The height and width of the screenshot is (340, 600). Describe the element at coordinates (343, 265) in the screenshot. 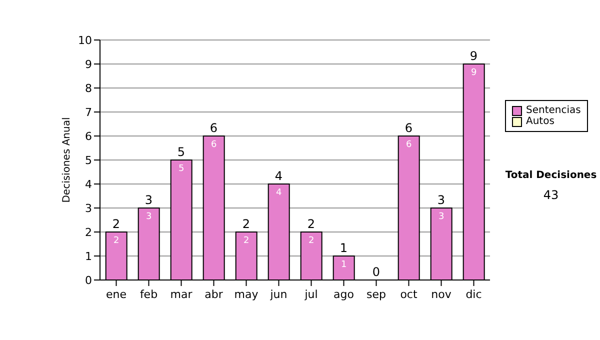

I see `data-label: 1` at that location.